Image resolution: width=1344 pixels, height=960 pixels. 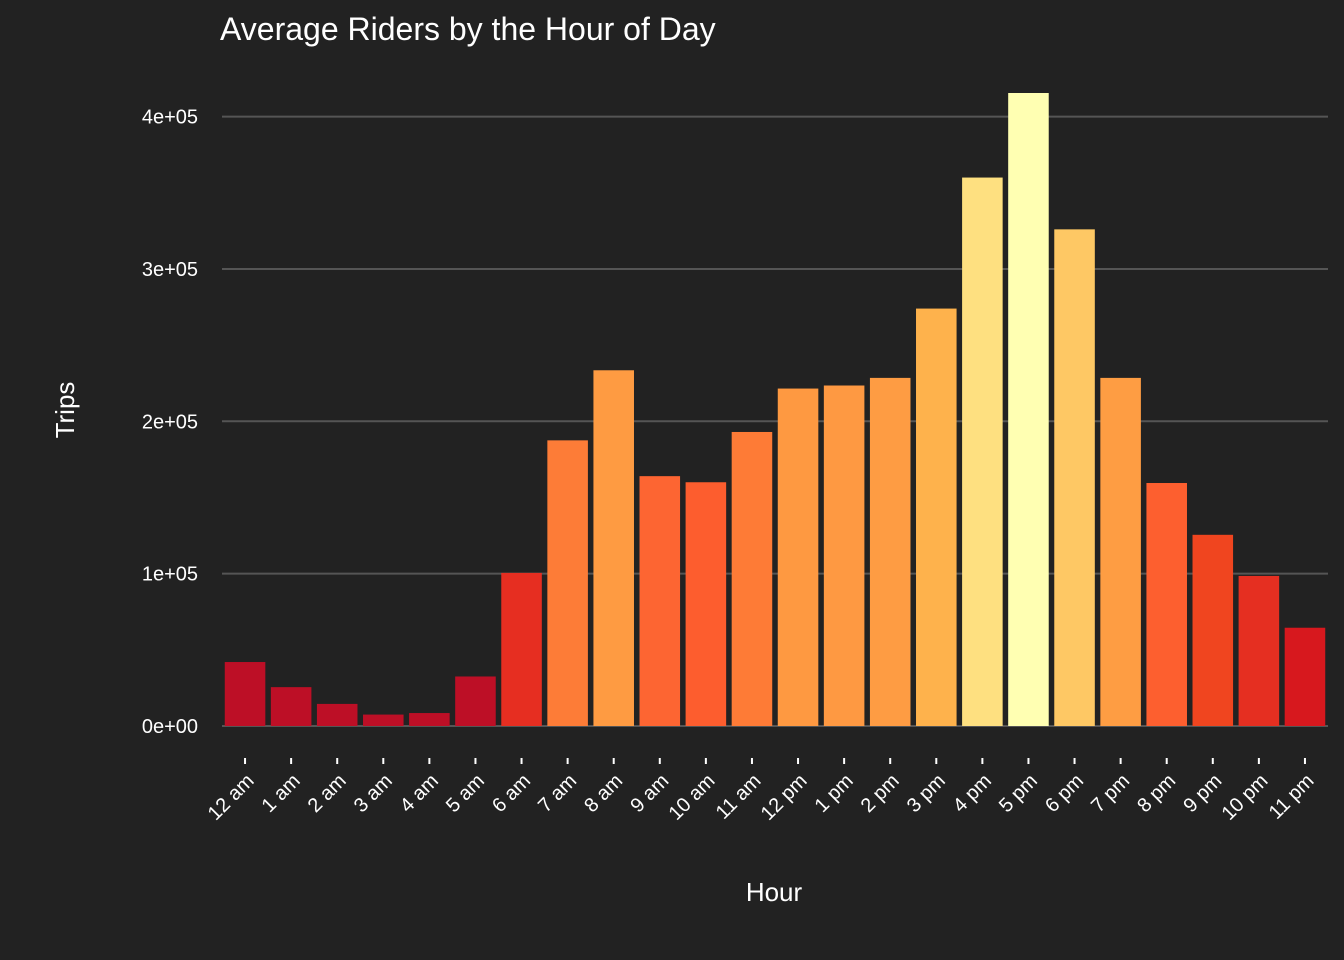 I want to click on x-tick-label: 12 pm, so click(x=784, y=797).